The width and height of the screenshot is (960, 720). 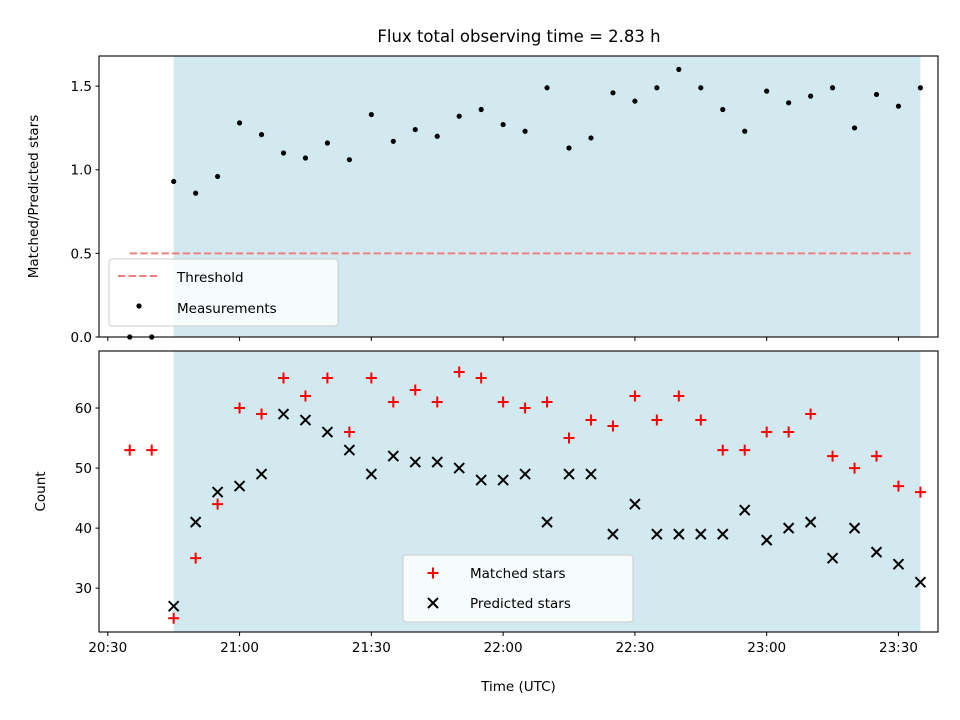 I want to click on y-tick-label: 40, so click(x=83, y=529).